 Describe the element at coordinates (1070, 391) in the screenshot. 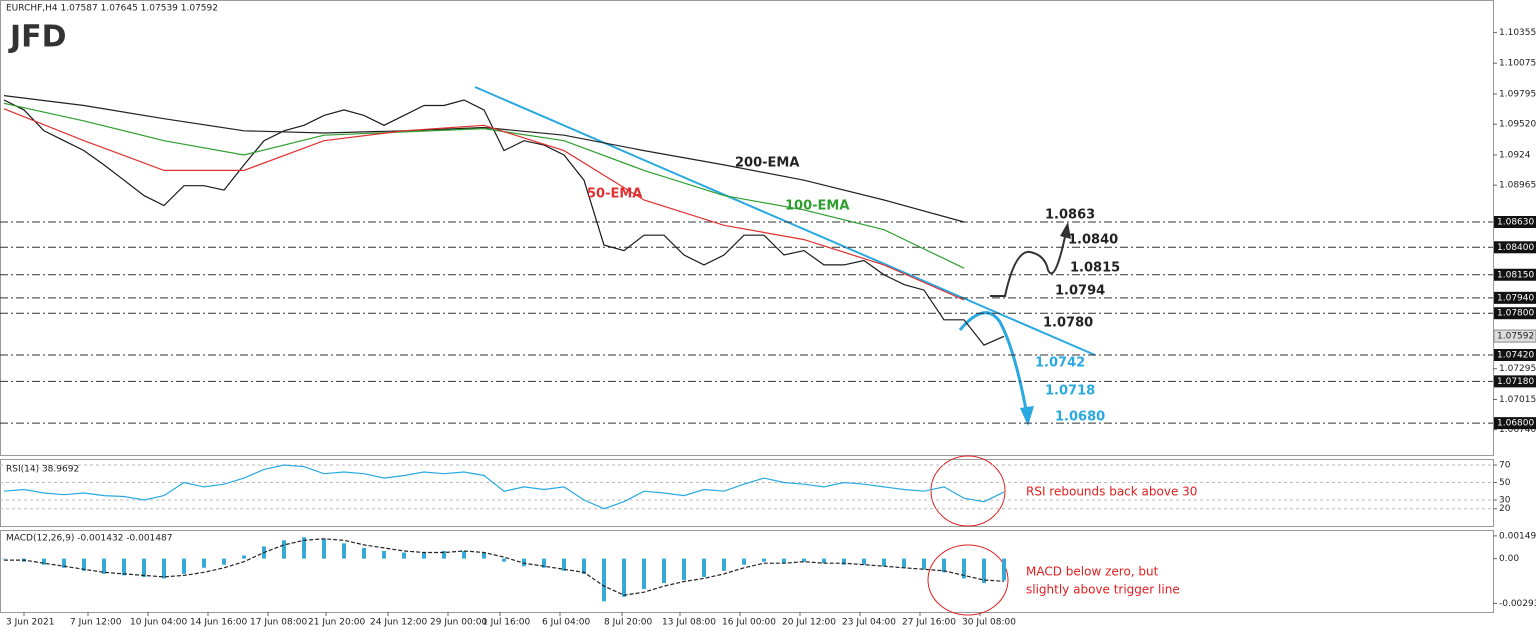

I see `level-note: 1.0718` at that location.